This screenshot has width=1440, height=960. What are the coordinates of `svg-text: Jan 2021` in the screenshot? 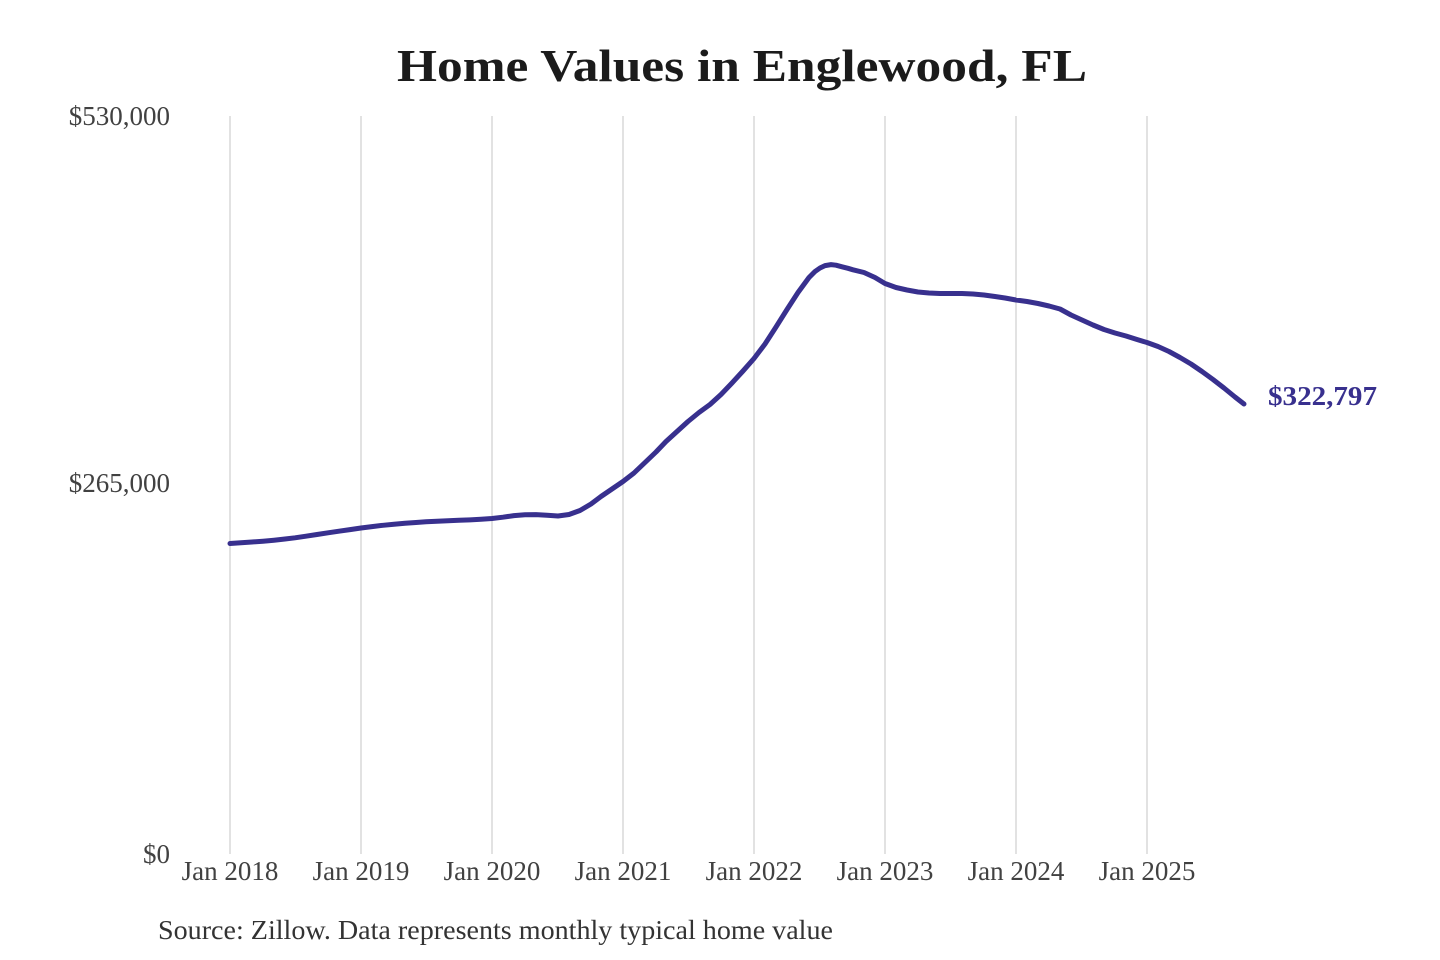 It's located at (623, 871).